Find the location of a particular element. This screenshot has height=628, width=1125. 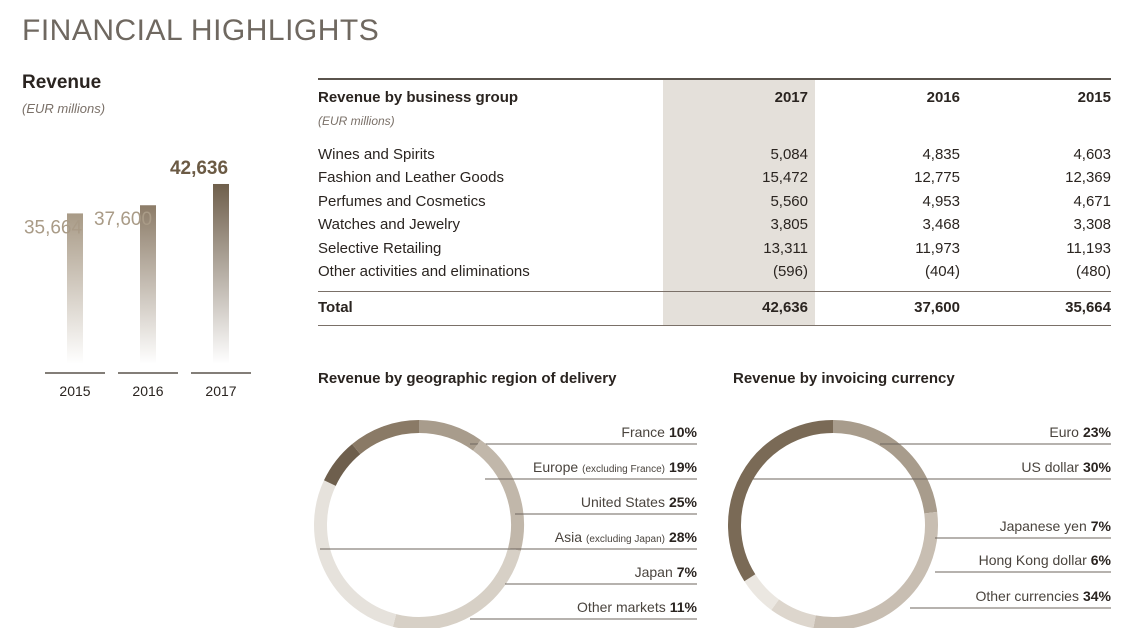

table-2017-highlight is located at coordinates (739, 203).